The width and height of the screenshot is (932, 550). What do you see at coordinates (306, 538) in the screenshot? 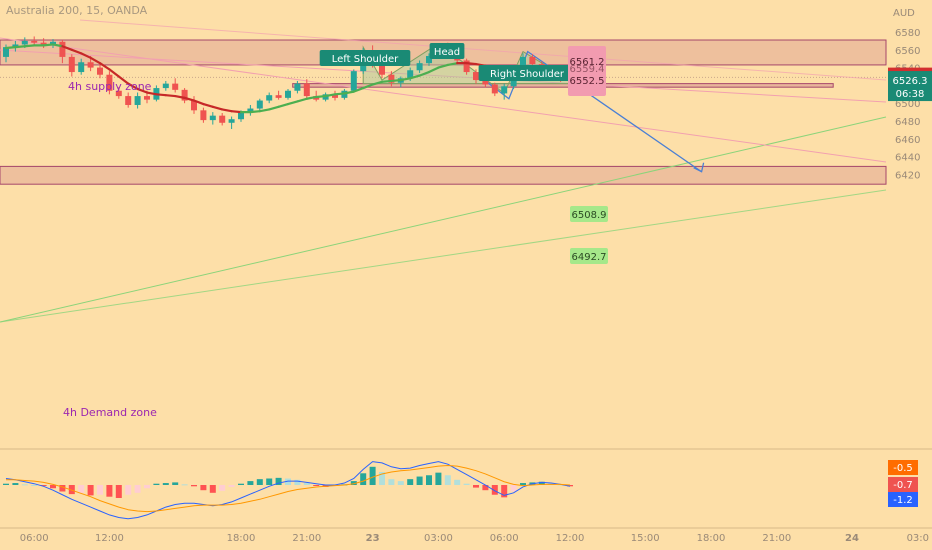
I see `x-tick-label: 21:00` at bounding box center [306, 538].